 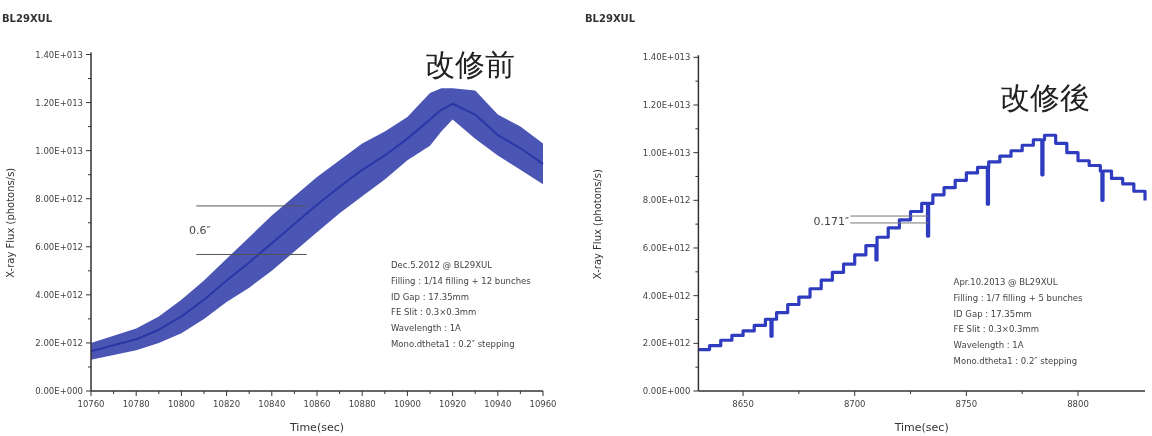 What do you see at coordinates (461, 280) in the screenshot?
I see `annotation: Filling : 1/14 filling + 12 bunches` at bounding box center [461, 280].